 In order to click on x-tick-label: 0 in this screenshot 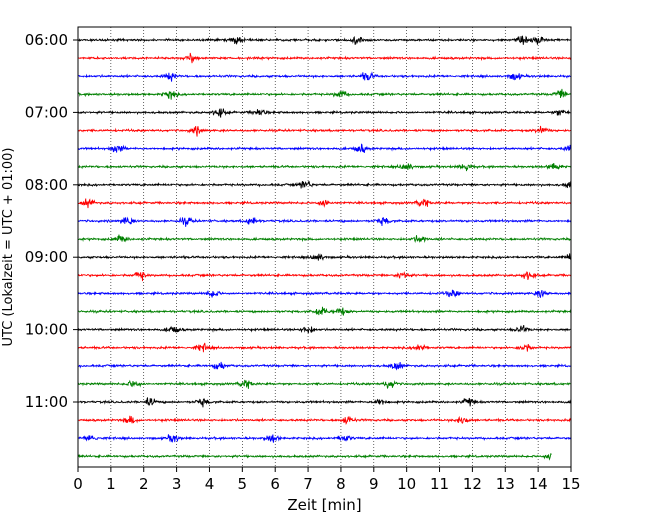, I will do `click(78, 484)`.